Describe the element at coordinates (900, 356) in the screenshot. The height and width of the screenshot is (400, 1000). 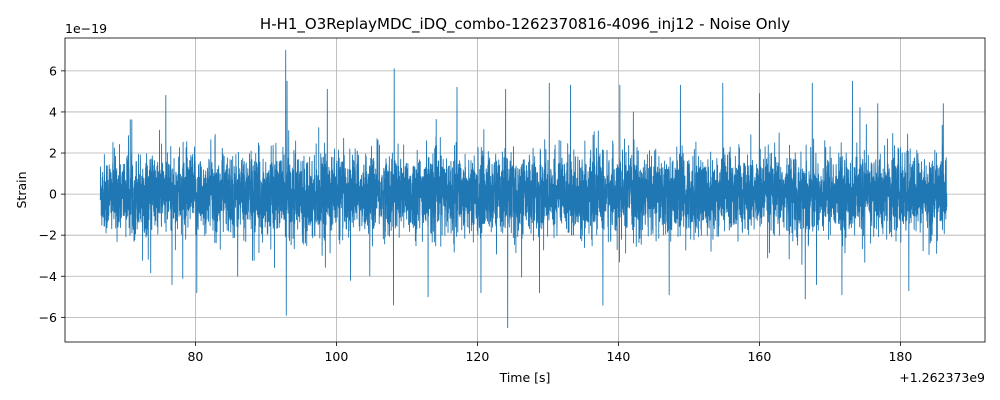
I see `x-tick-label: 180` at that location.